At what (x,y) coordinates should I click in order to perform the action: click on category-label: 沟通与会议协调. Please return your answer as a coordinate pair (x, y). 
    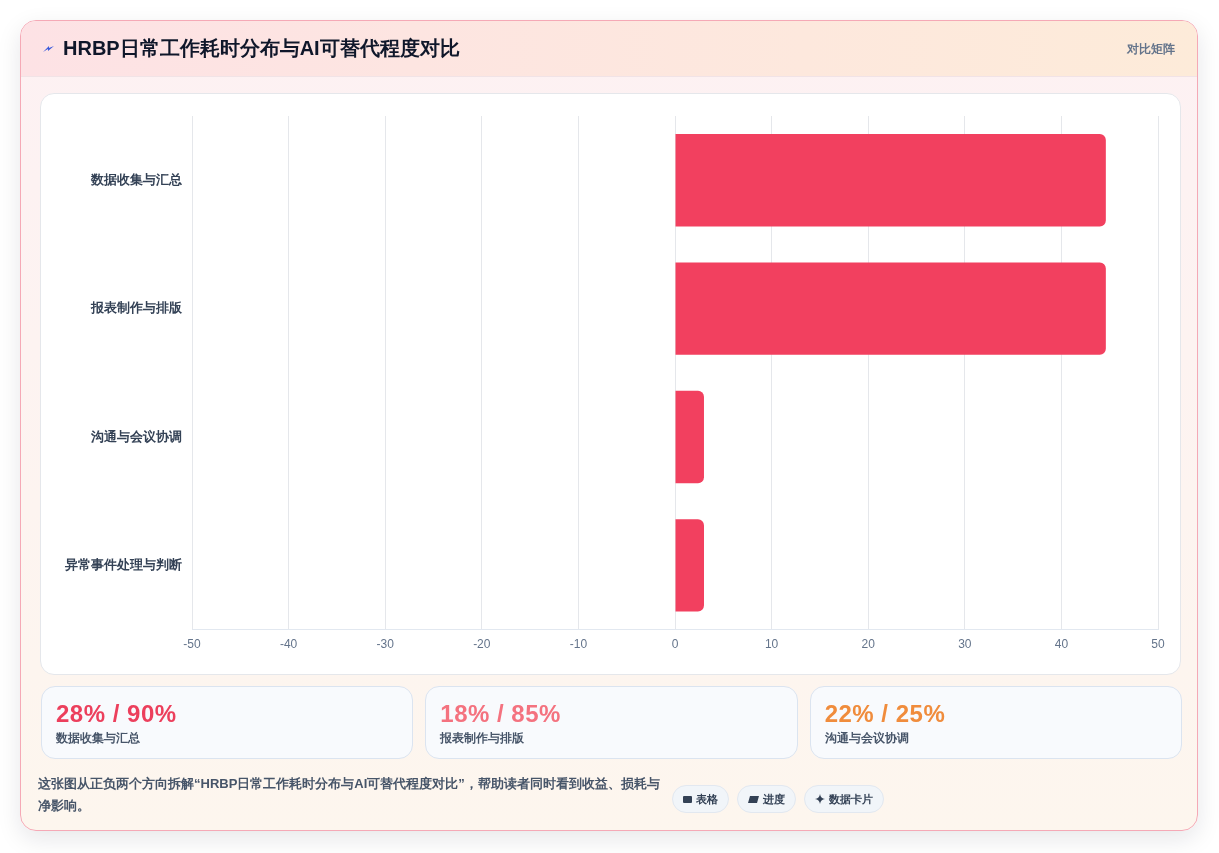
    Looking at the image, I should click on (867, 738).